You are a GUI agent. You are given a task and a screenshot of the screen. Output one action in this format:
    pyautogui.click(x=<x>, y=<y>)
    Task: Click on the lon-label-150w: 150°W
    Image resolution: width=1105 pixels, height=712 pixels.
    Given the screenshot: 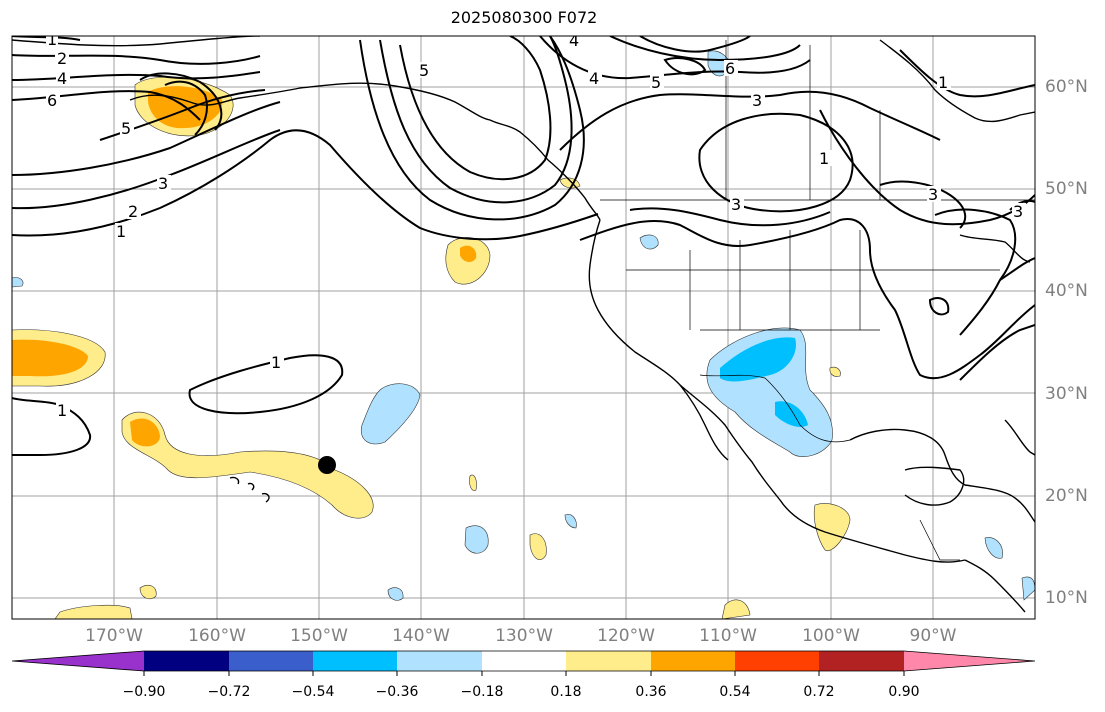 What is the action you would take?
    pyautogui.click(x=319, y=636)
    